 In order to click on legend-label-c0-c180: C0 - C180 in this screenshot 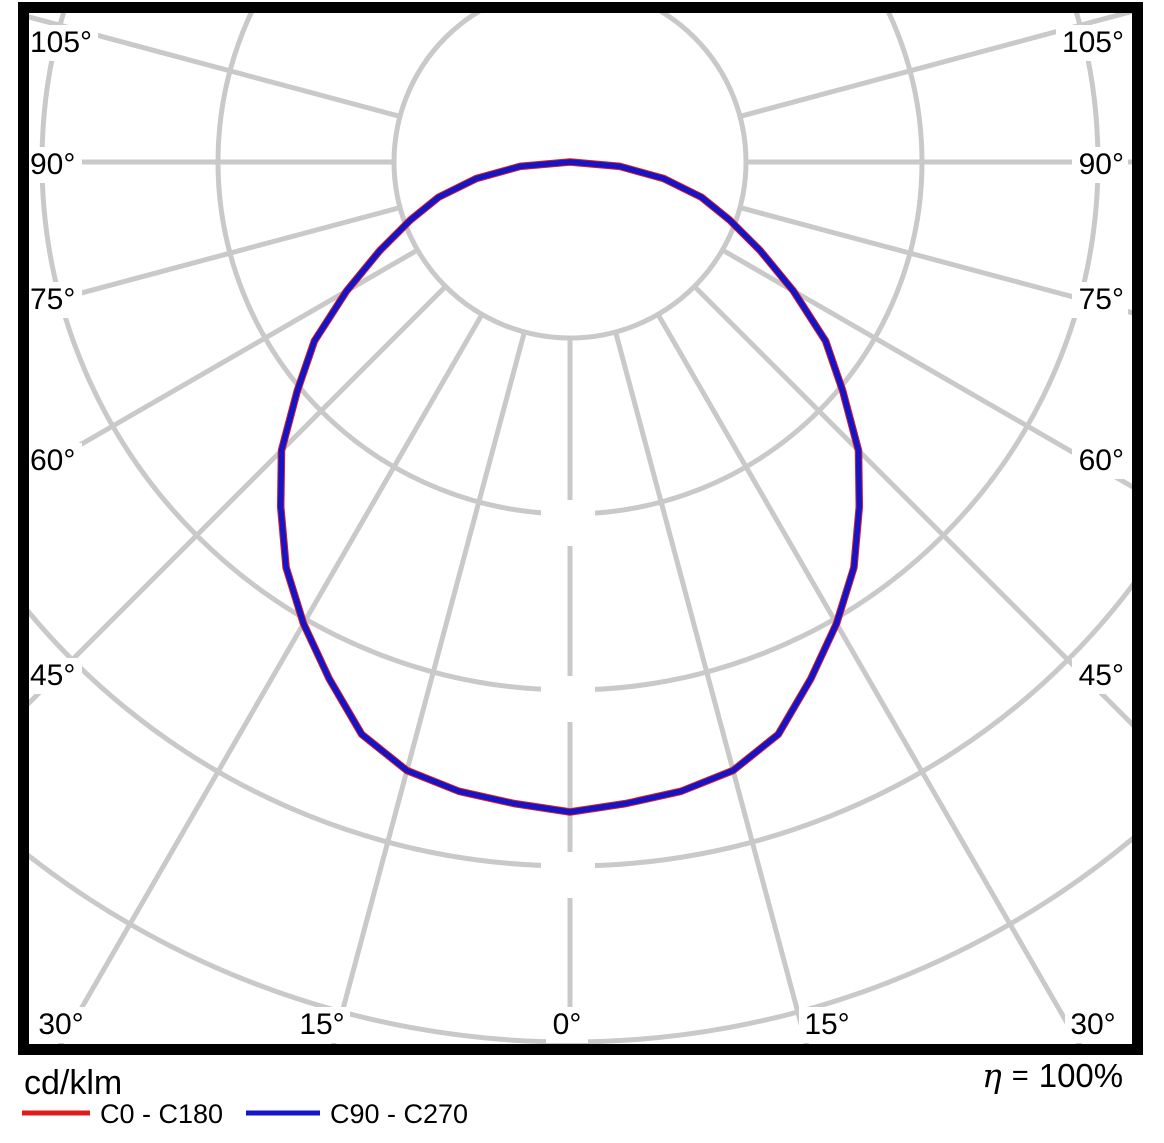, I will do `click(161, 1114)`.